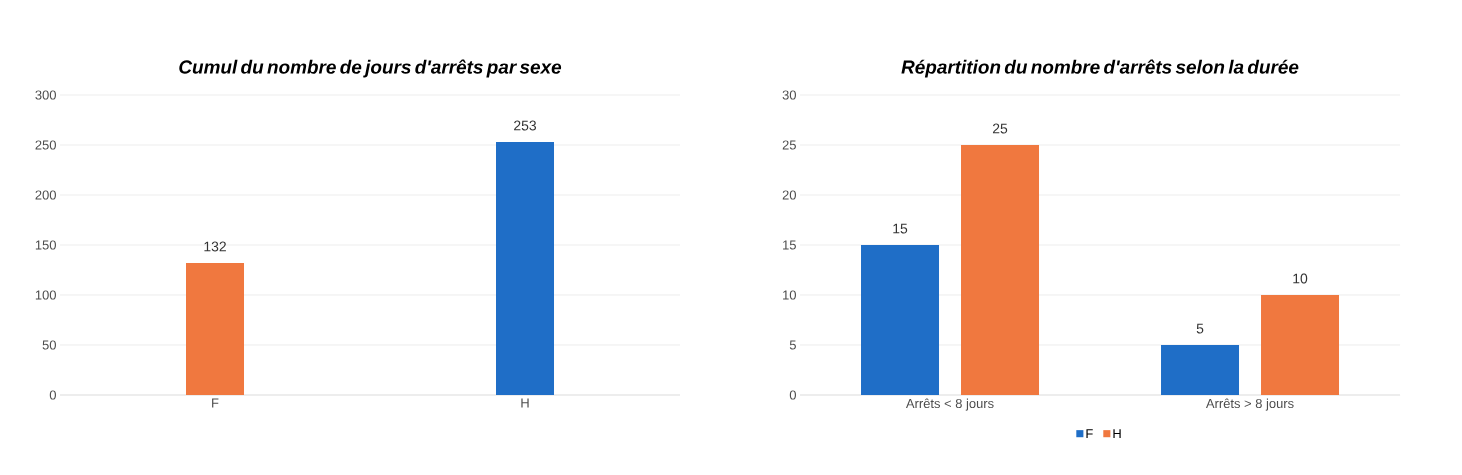 This screenshot has width=1462, height=475. What do you see at coordinates (45, 245) in the screenshot?
I see `y-tick-label: 150` at bounding box center [45, 245].